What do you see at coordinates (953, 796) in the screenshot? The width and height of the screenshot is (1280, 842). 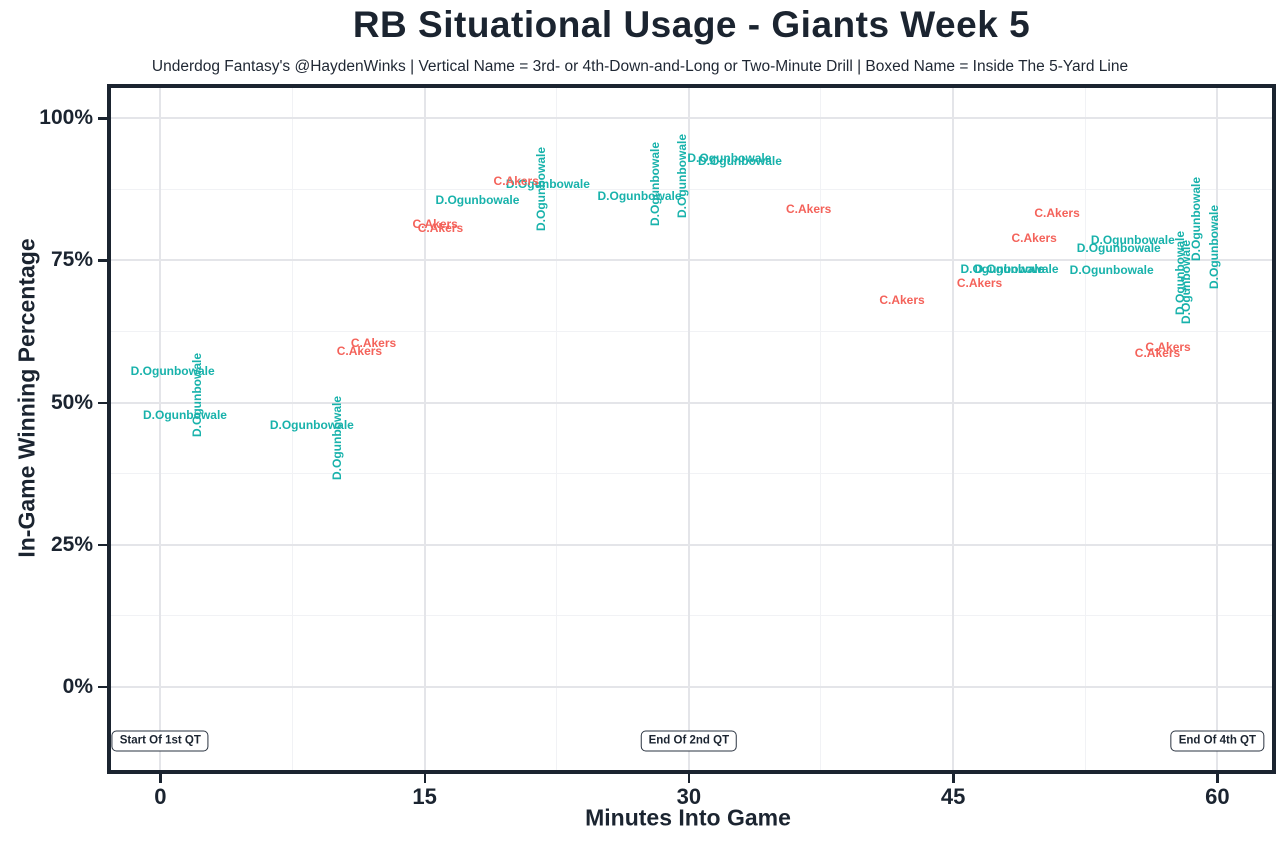 I see `x-tick-label: 45` at bounding box center [953, 796].